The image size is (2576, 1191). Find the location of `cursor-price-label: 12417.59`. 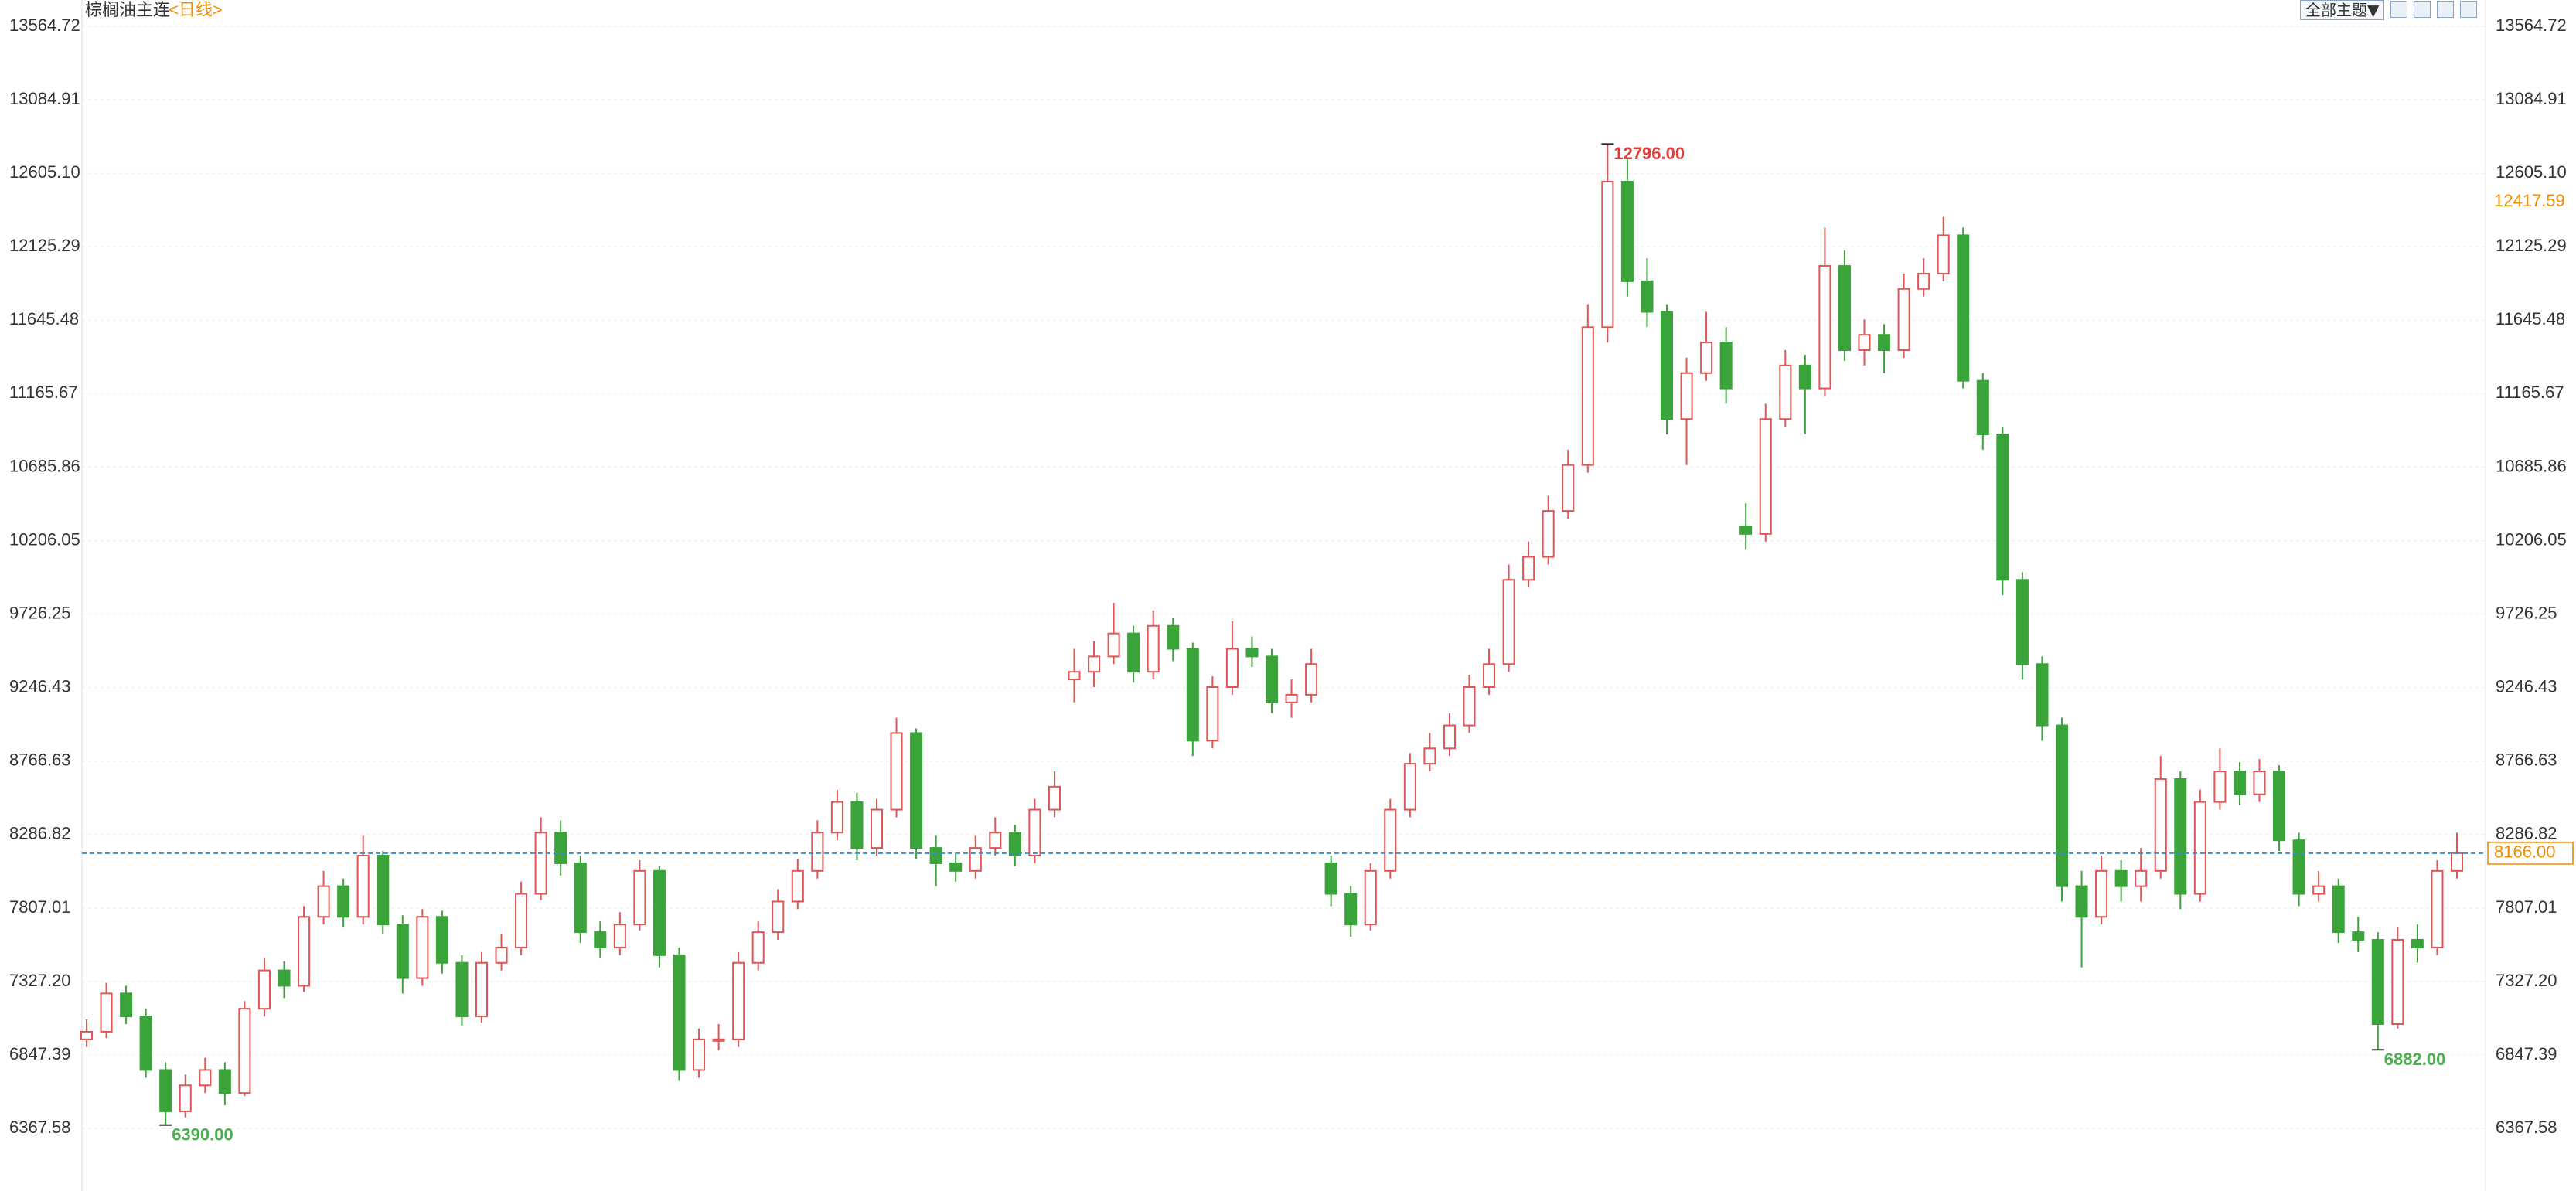

cursor-price-label: 12417.59 is located at coordinates (2529, 200).